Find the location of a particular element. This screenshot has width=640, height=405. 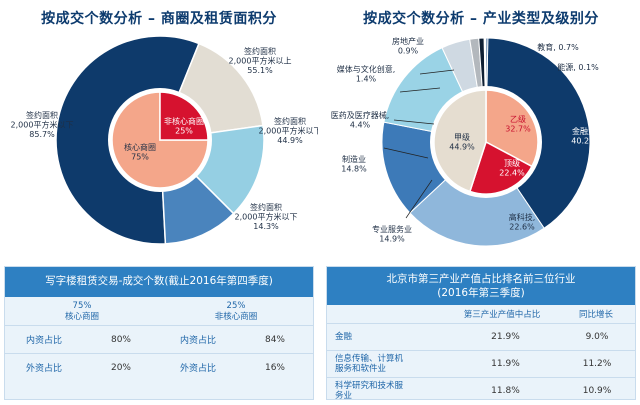

outer-label: 房地产业 0.9% is located at coordinates (408, 46).